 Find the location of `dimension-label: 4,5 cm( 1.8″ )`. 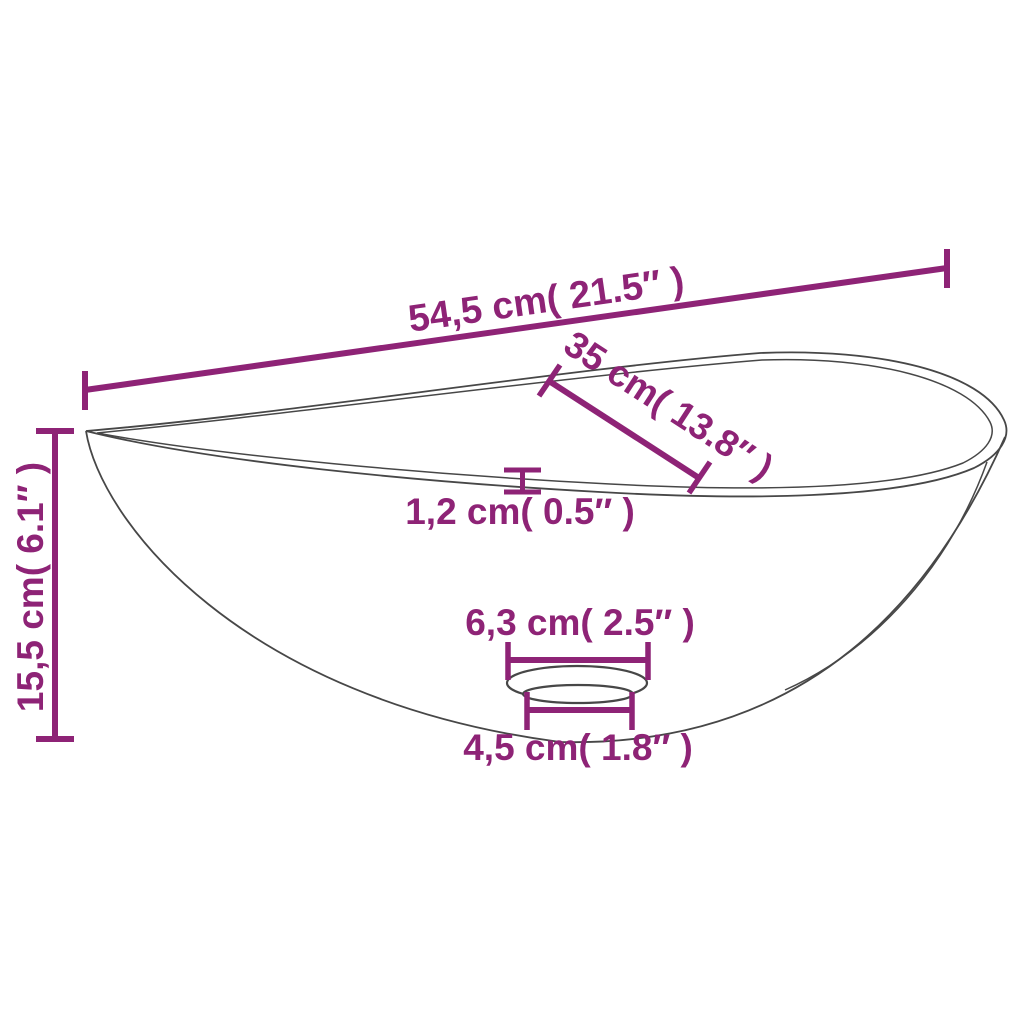

dimension-label: 4,5 cm( 1.8″ ) is located at coordinates (578, 747).